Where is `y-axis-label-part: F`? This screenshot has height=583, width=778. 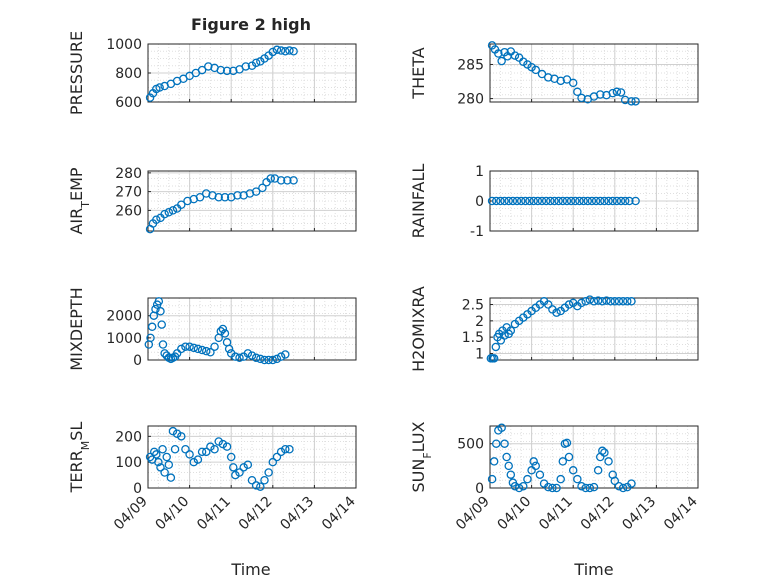
y-axis-label-part: F is located at coordinates (427, 455).